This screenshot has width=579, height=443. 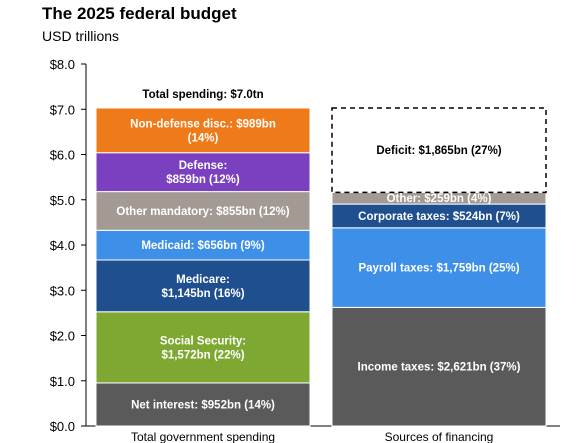 What do you see at coordinates (62, 381) in the screenshot?
I see `y-tick-label: $1.0` at bounding box center [62, 381].